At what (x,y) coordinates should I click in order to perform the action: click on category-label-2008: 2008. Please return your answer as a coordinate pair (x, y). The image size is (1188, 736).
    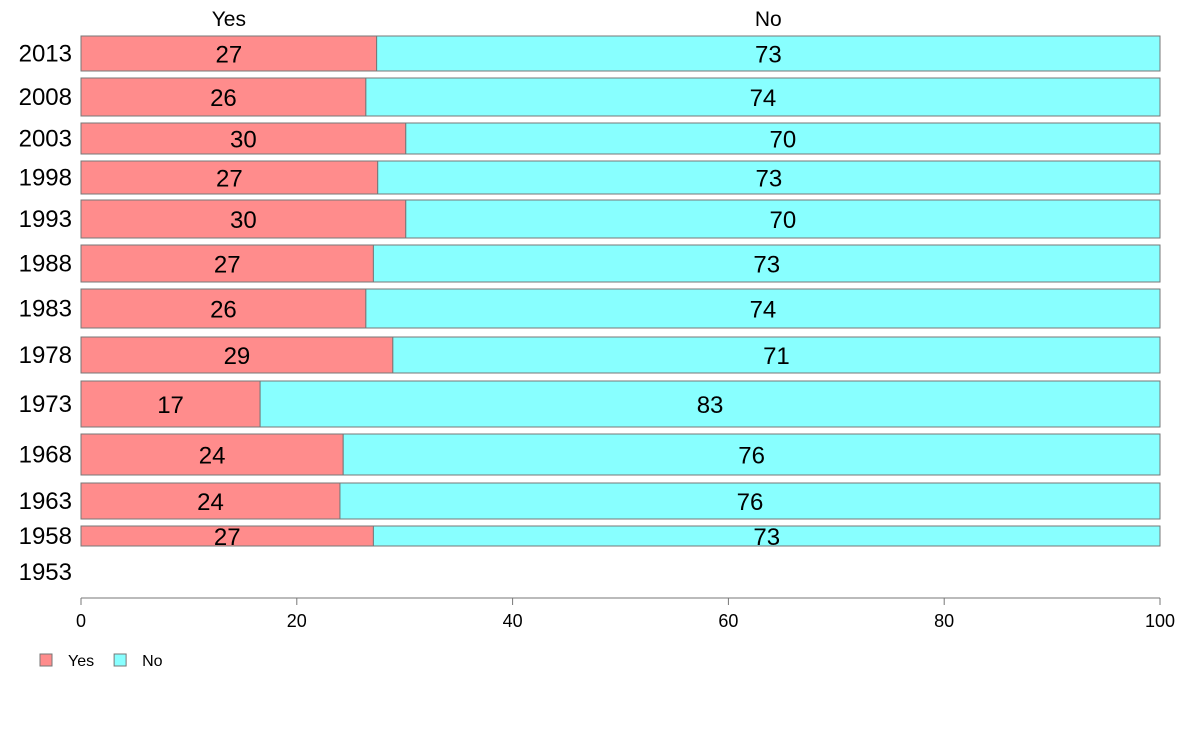
    Looking at the image, I should click on (45, 97).